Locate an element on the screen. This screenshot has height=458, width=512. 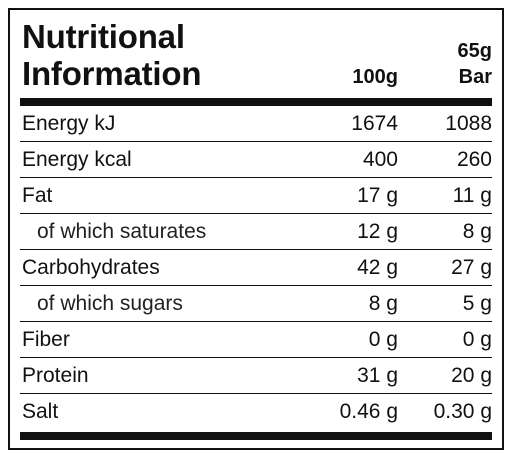
value-per-bar: 20 g is located at coordinates (471, 375).